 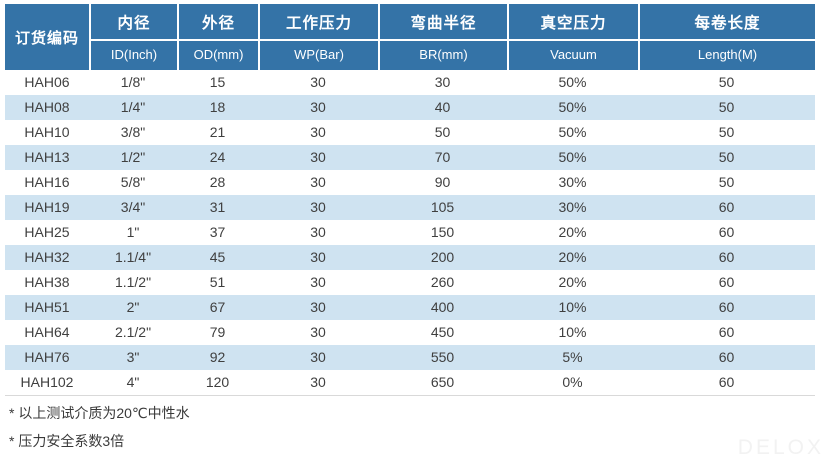 I want to click on table-row: HAH38 1.1/2" 51 30 260 20% 60, so click(x=410, y=282).